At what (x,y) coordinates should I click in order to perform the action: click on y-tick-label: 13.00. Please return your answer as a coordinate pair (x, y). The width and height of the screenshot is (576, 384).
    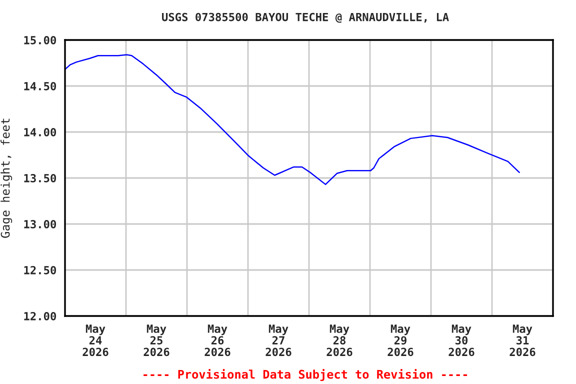
    Looking at the image, I should click on (40, 224).